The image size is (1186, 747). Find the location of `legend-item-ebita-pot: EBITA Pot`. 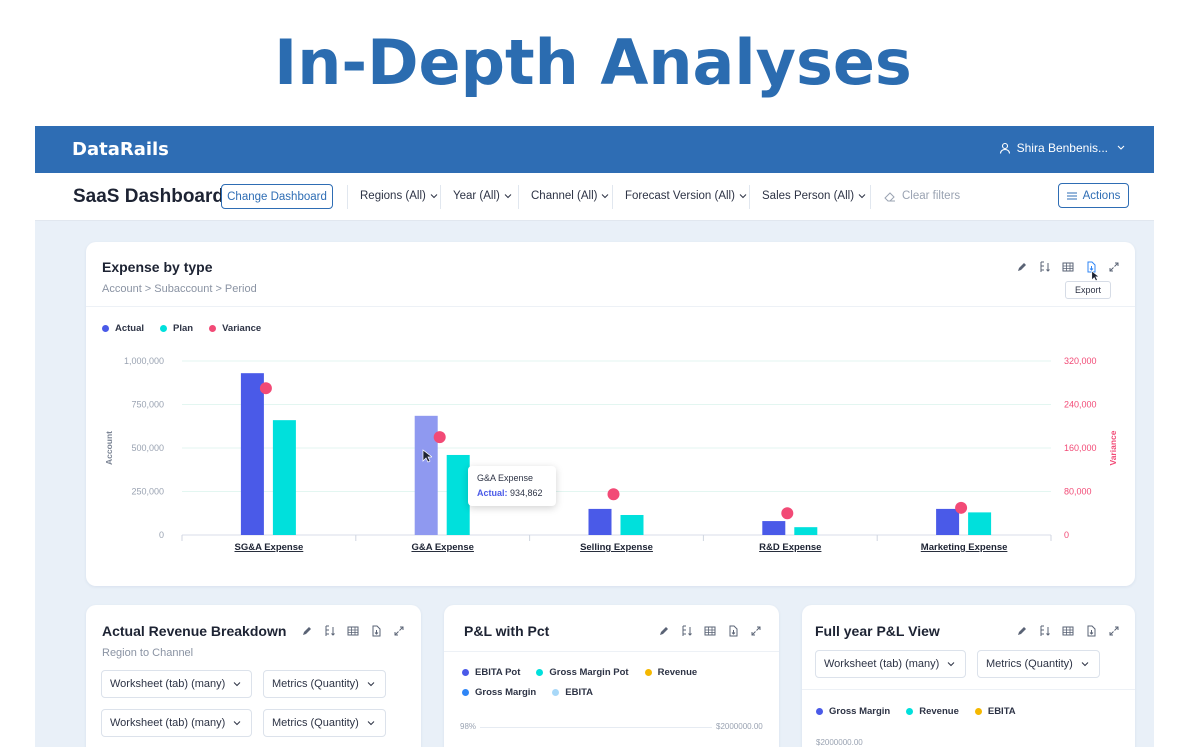

legend-item-ebita-pot: EBITA Pot is located at coordinates (491, 672).